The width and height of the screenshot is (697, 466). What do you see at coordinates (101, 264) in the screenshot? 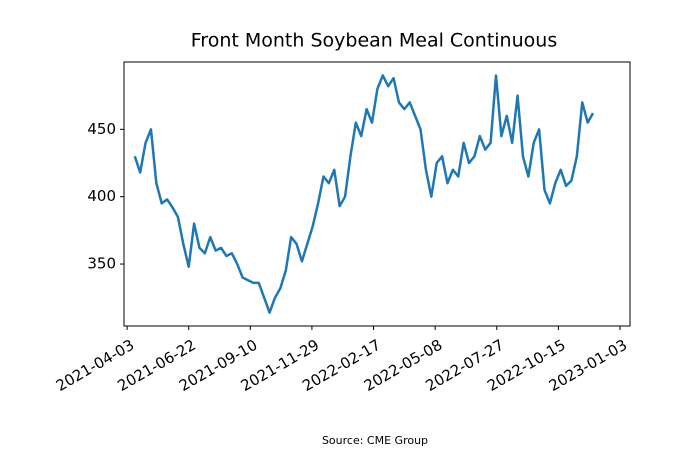
I see `y-tick-label: 350` at bounding box center [101, 264].